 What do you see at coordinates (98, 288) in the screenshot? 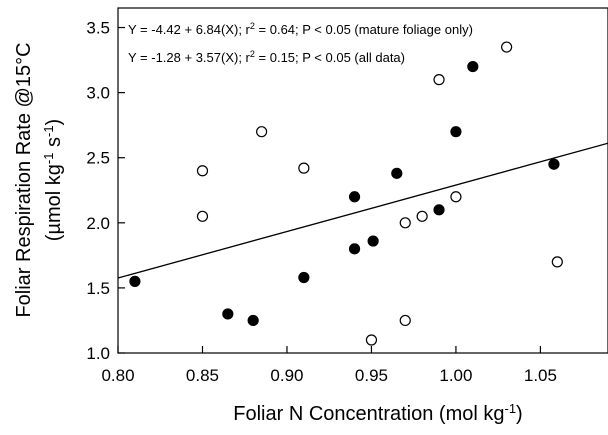
I see `y-tick-label: 1.5` at bounding box center [98, 288].